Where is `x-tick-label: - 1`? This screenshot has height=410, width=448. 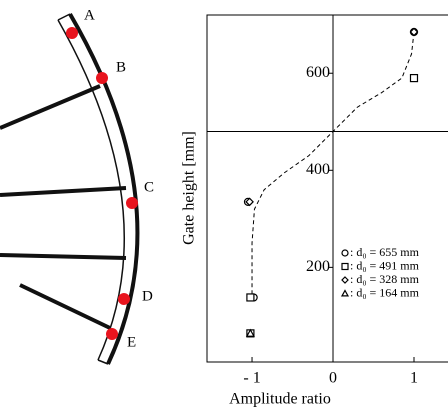
x-tick-label: - 1 is located at coordinates (251, 378).